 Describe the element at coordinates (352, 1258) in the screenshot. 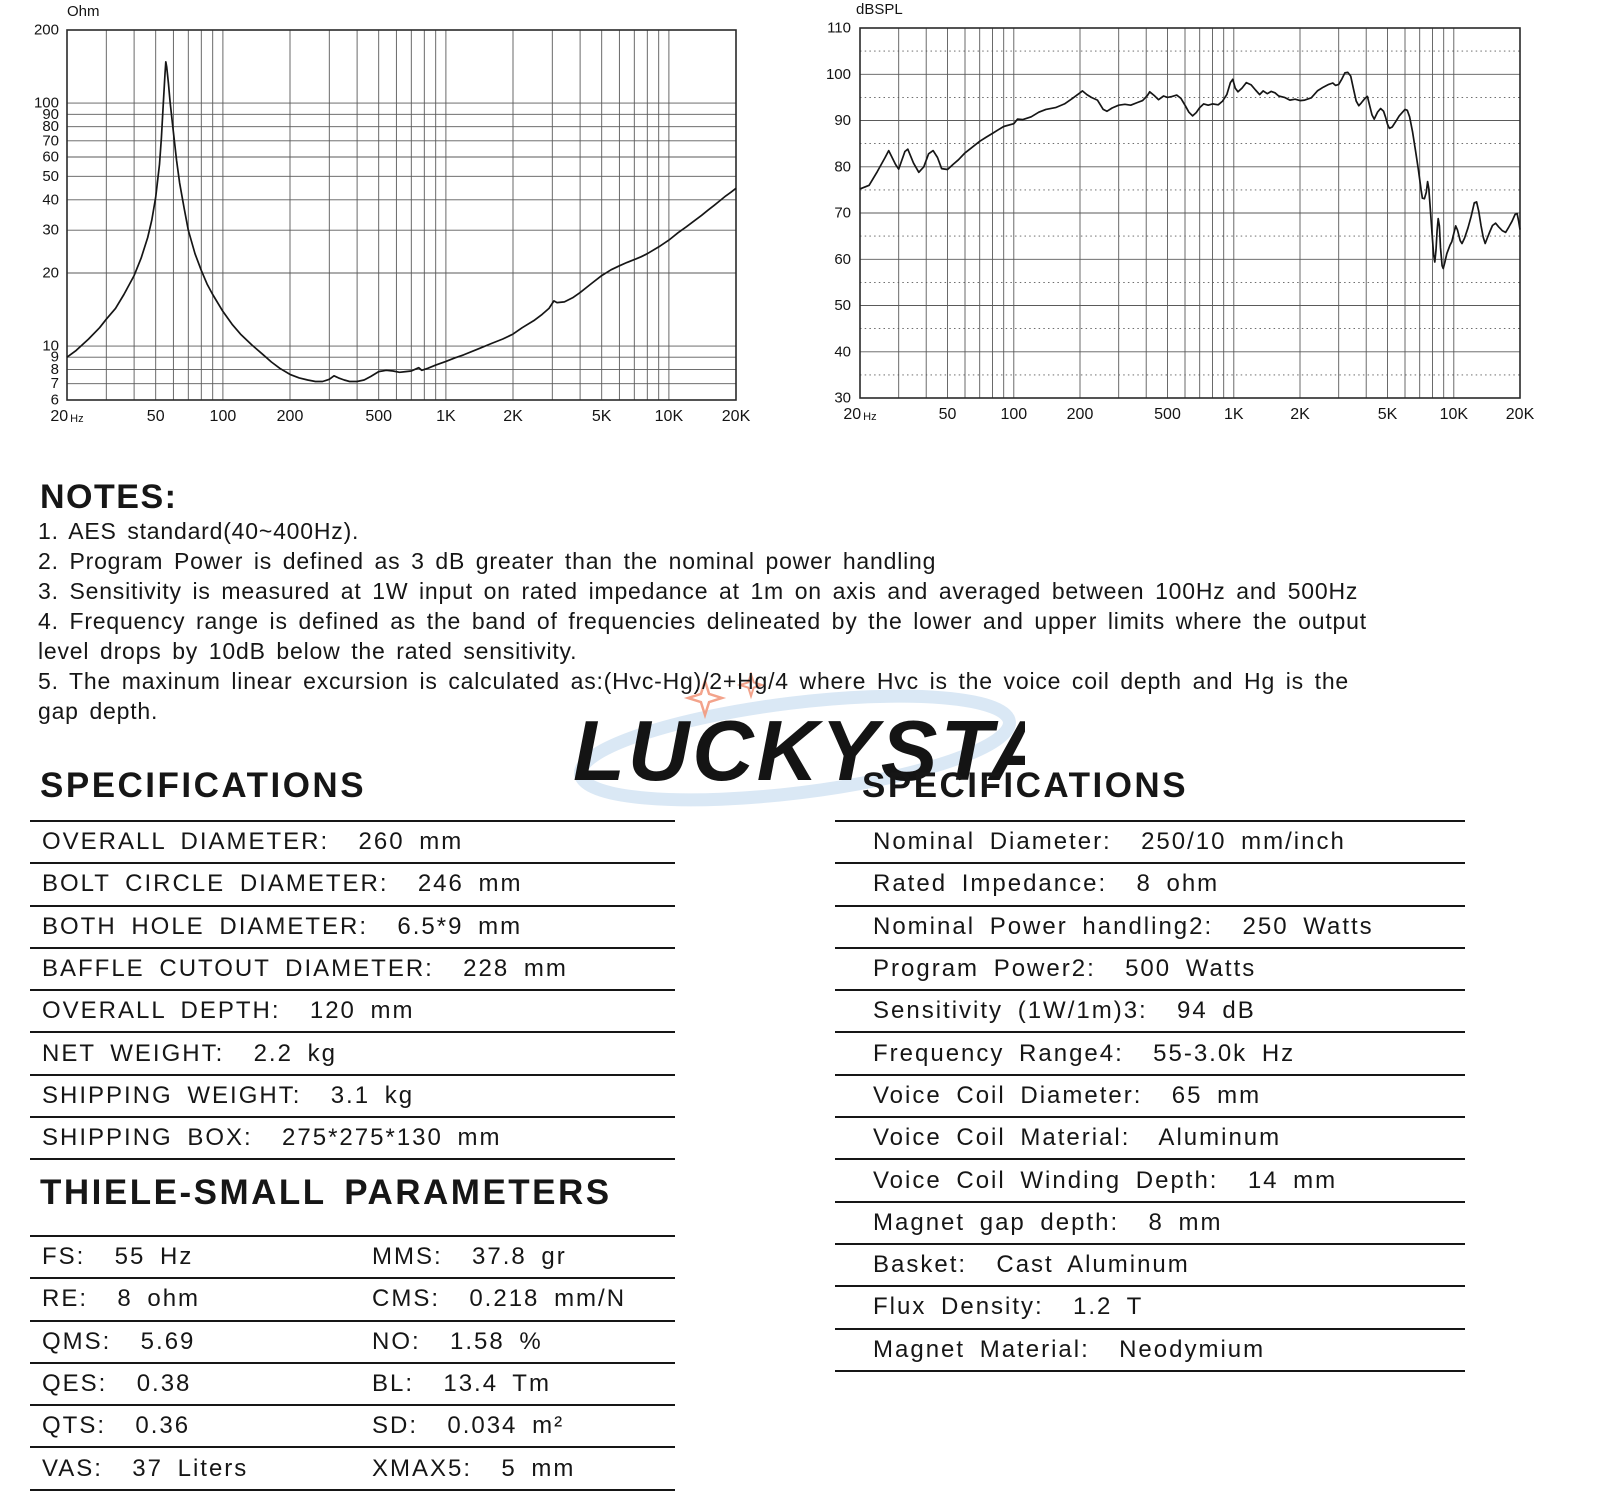

I see `ts-param-row: FS: 55 Hz MMS: 37.8 gr` at that location.